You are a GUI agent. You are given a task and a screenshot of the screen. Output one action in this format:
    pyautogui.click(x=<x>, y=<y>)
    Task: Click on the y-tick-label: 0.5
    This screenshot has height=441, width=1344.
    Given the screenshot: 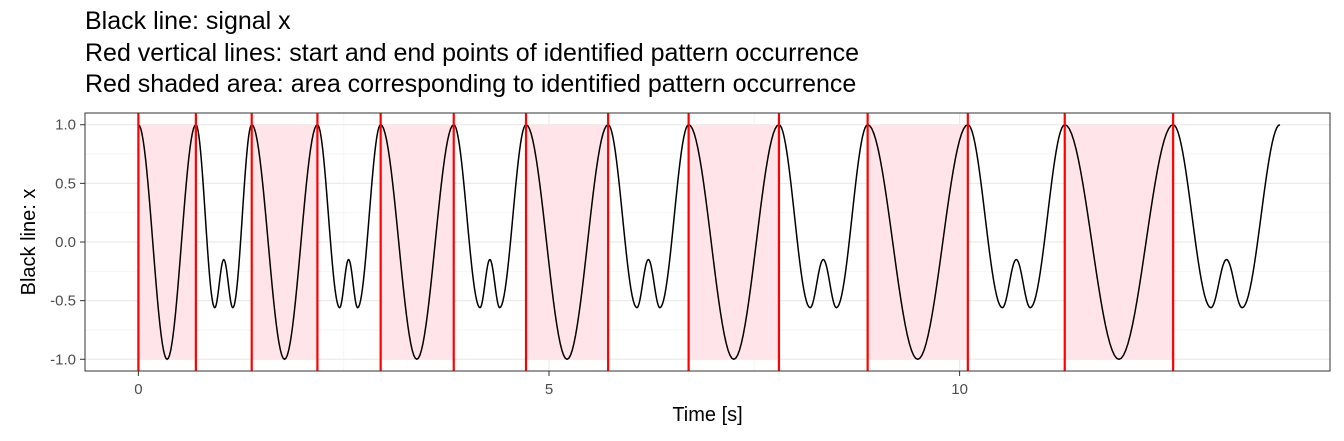 What is the action you would take?
    pyautogui.click(x=65, y=183)
    